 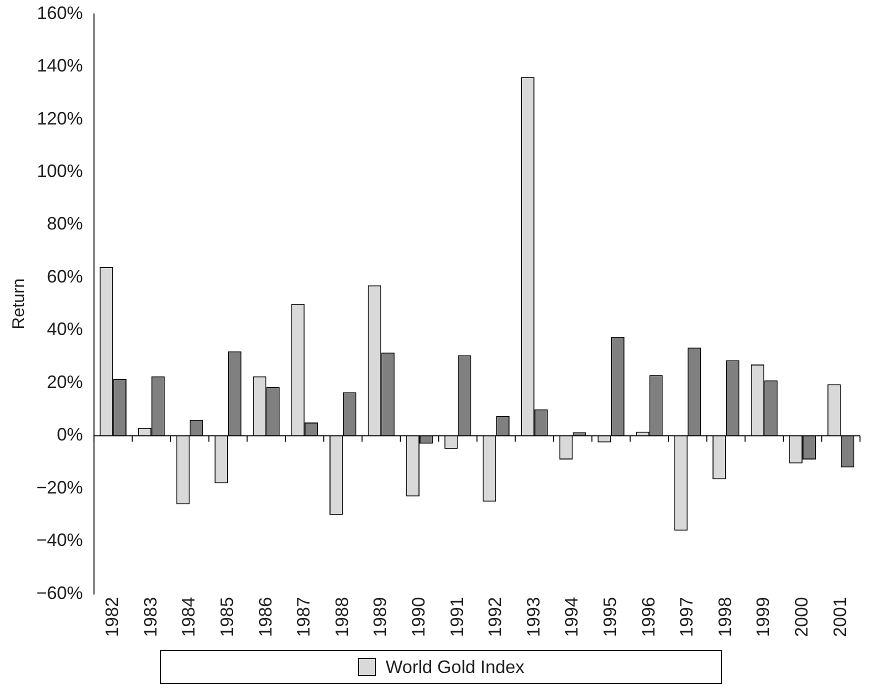 What do you see at coordinates (418, 617) in the screenshot?
I see `x-tick-label: 1990` at bounding box center [418, 617].